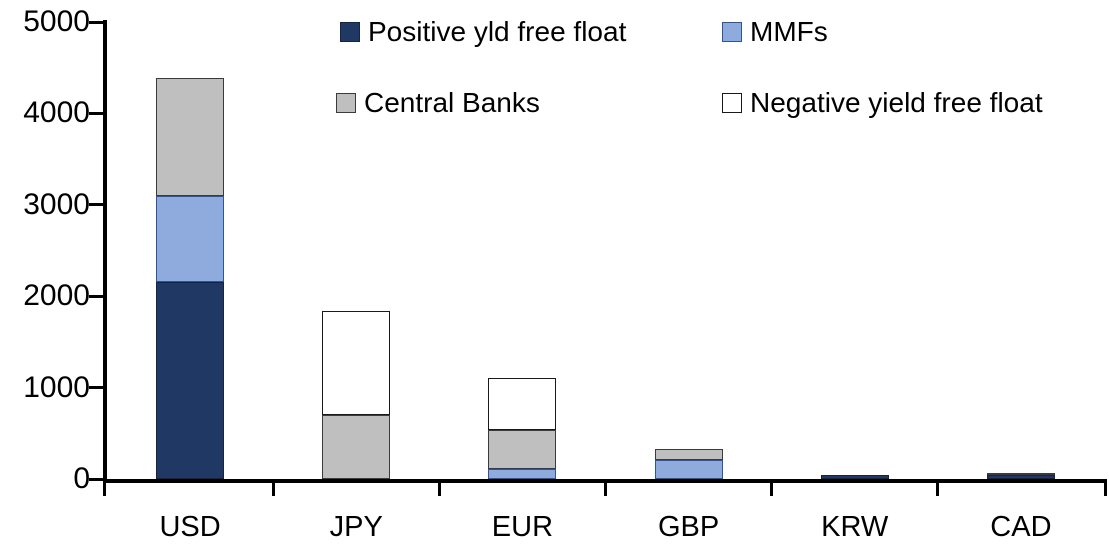  Describe the element at coordinates (350, 32) in the screenshot. I see `legend-swatch-positive-yld-free-float-icon` at that location.